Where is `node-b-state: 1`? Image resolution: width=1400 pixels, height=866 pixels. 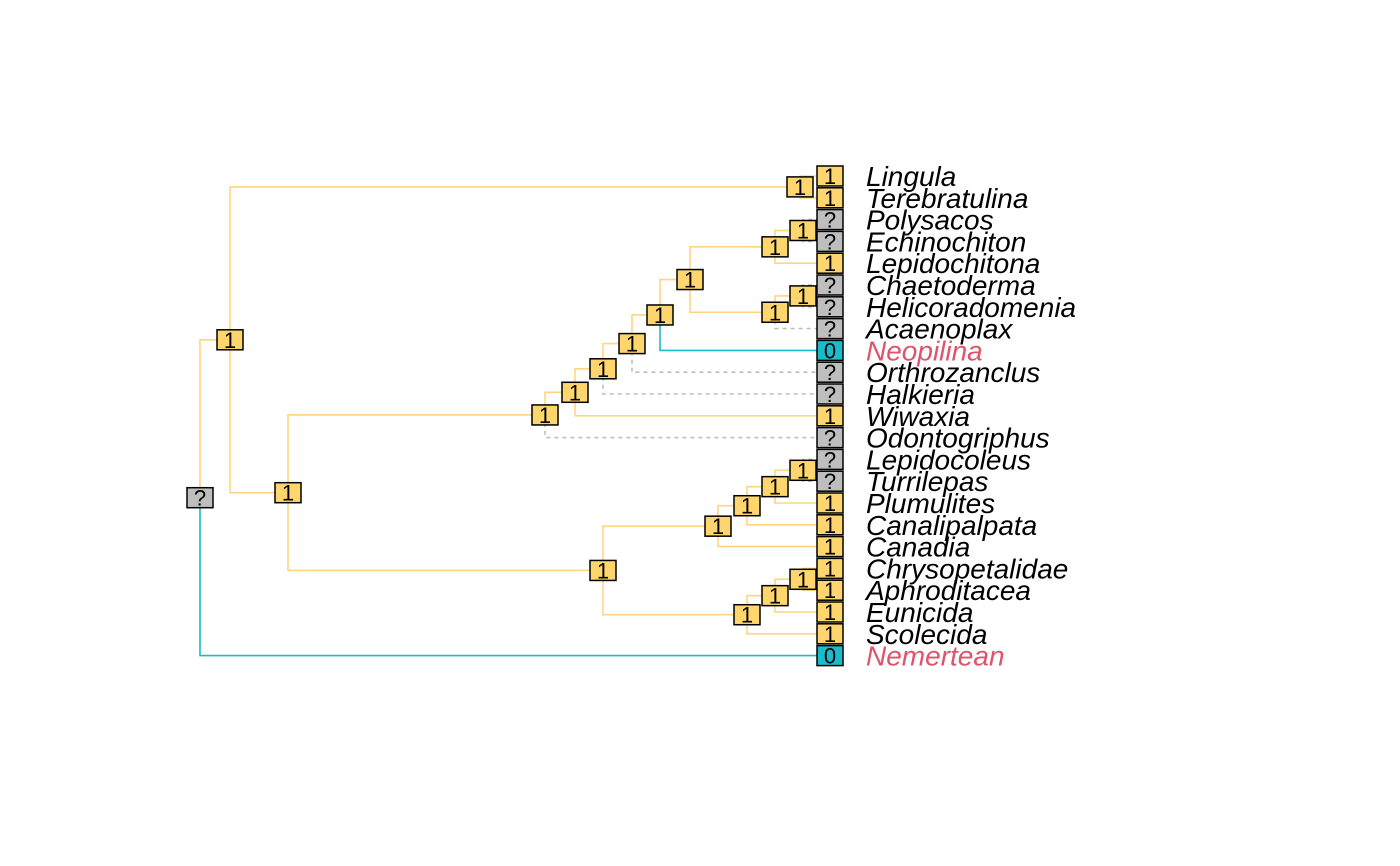 node-b-state: 1 is located at coordinates (288, 493).